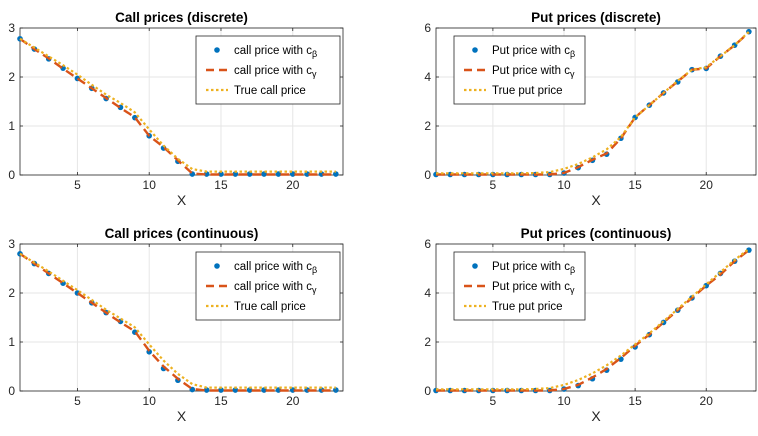  What do you see at coordinates (596, 17) in the screenshot?
I see `chart-title: Put prices (discrete)` at bounding box center [596, 17].